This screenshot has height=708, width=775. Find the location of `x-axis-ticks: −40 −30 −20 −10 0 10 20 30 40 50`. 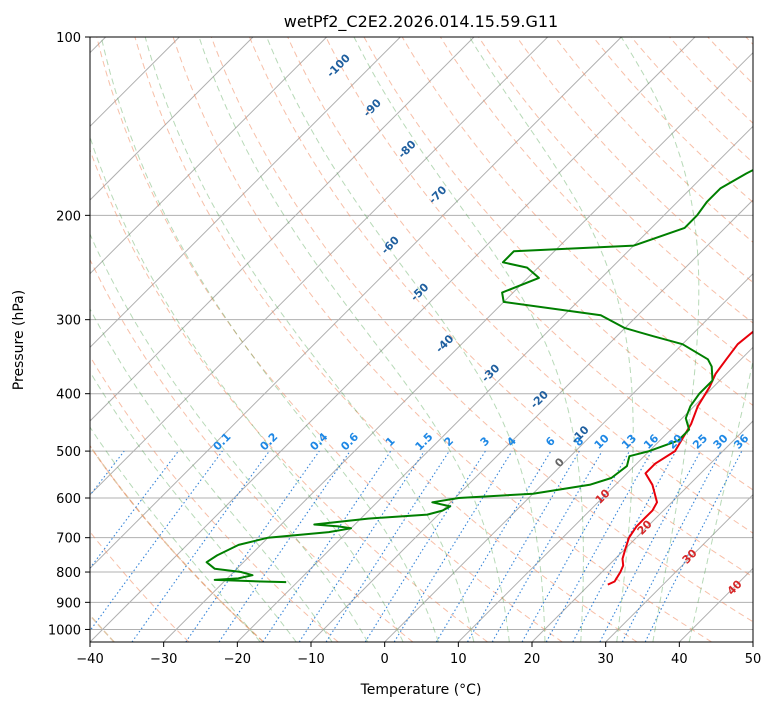

x-axis-ticks: −40 −30 −20 −10 0 10 20 30 40 50 is located at coordinates (418, 654).